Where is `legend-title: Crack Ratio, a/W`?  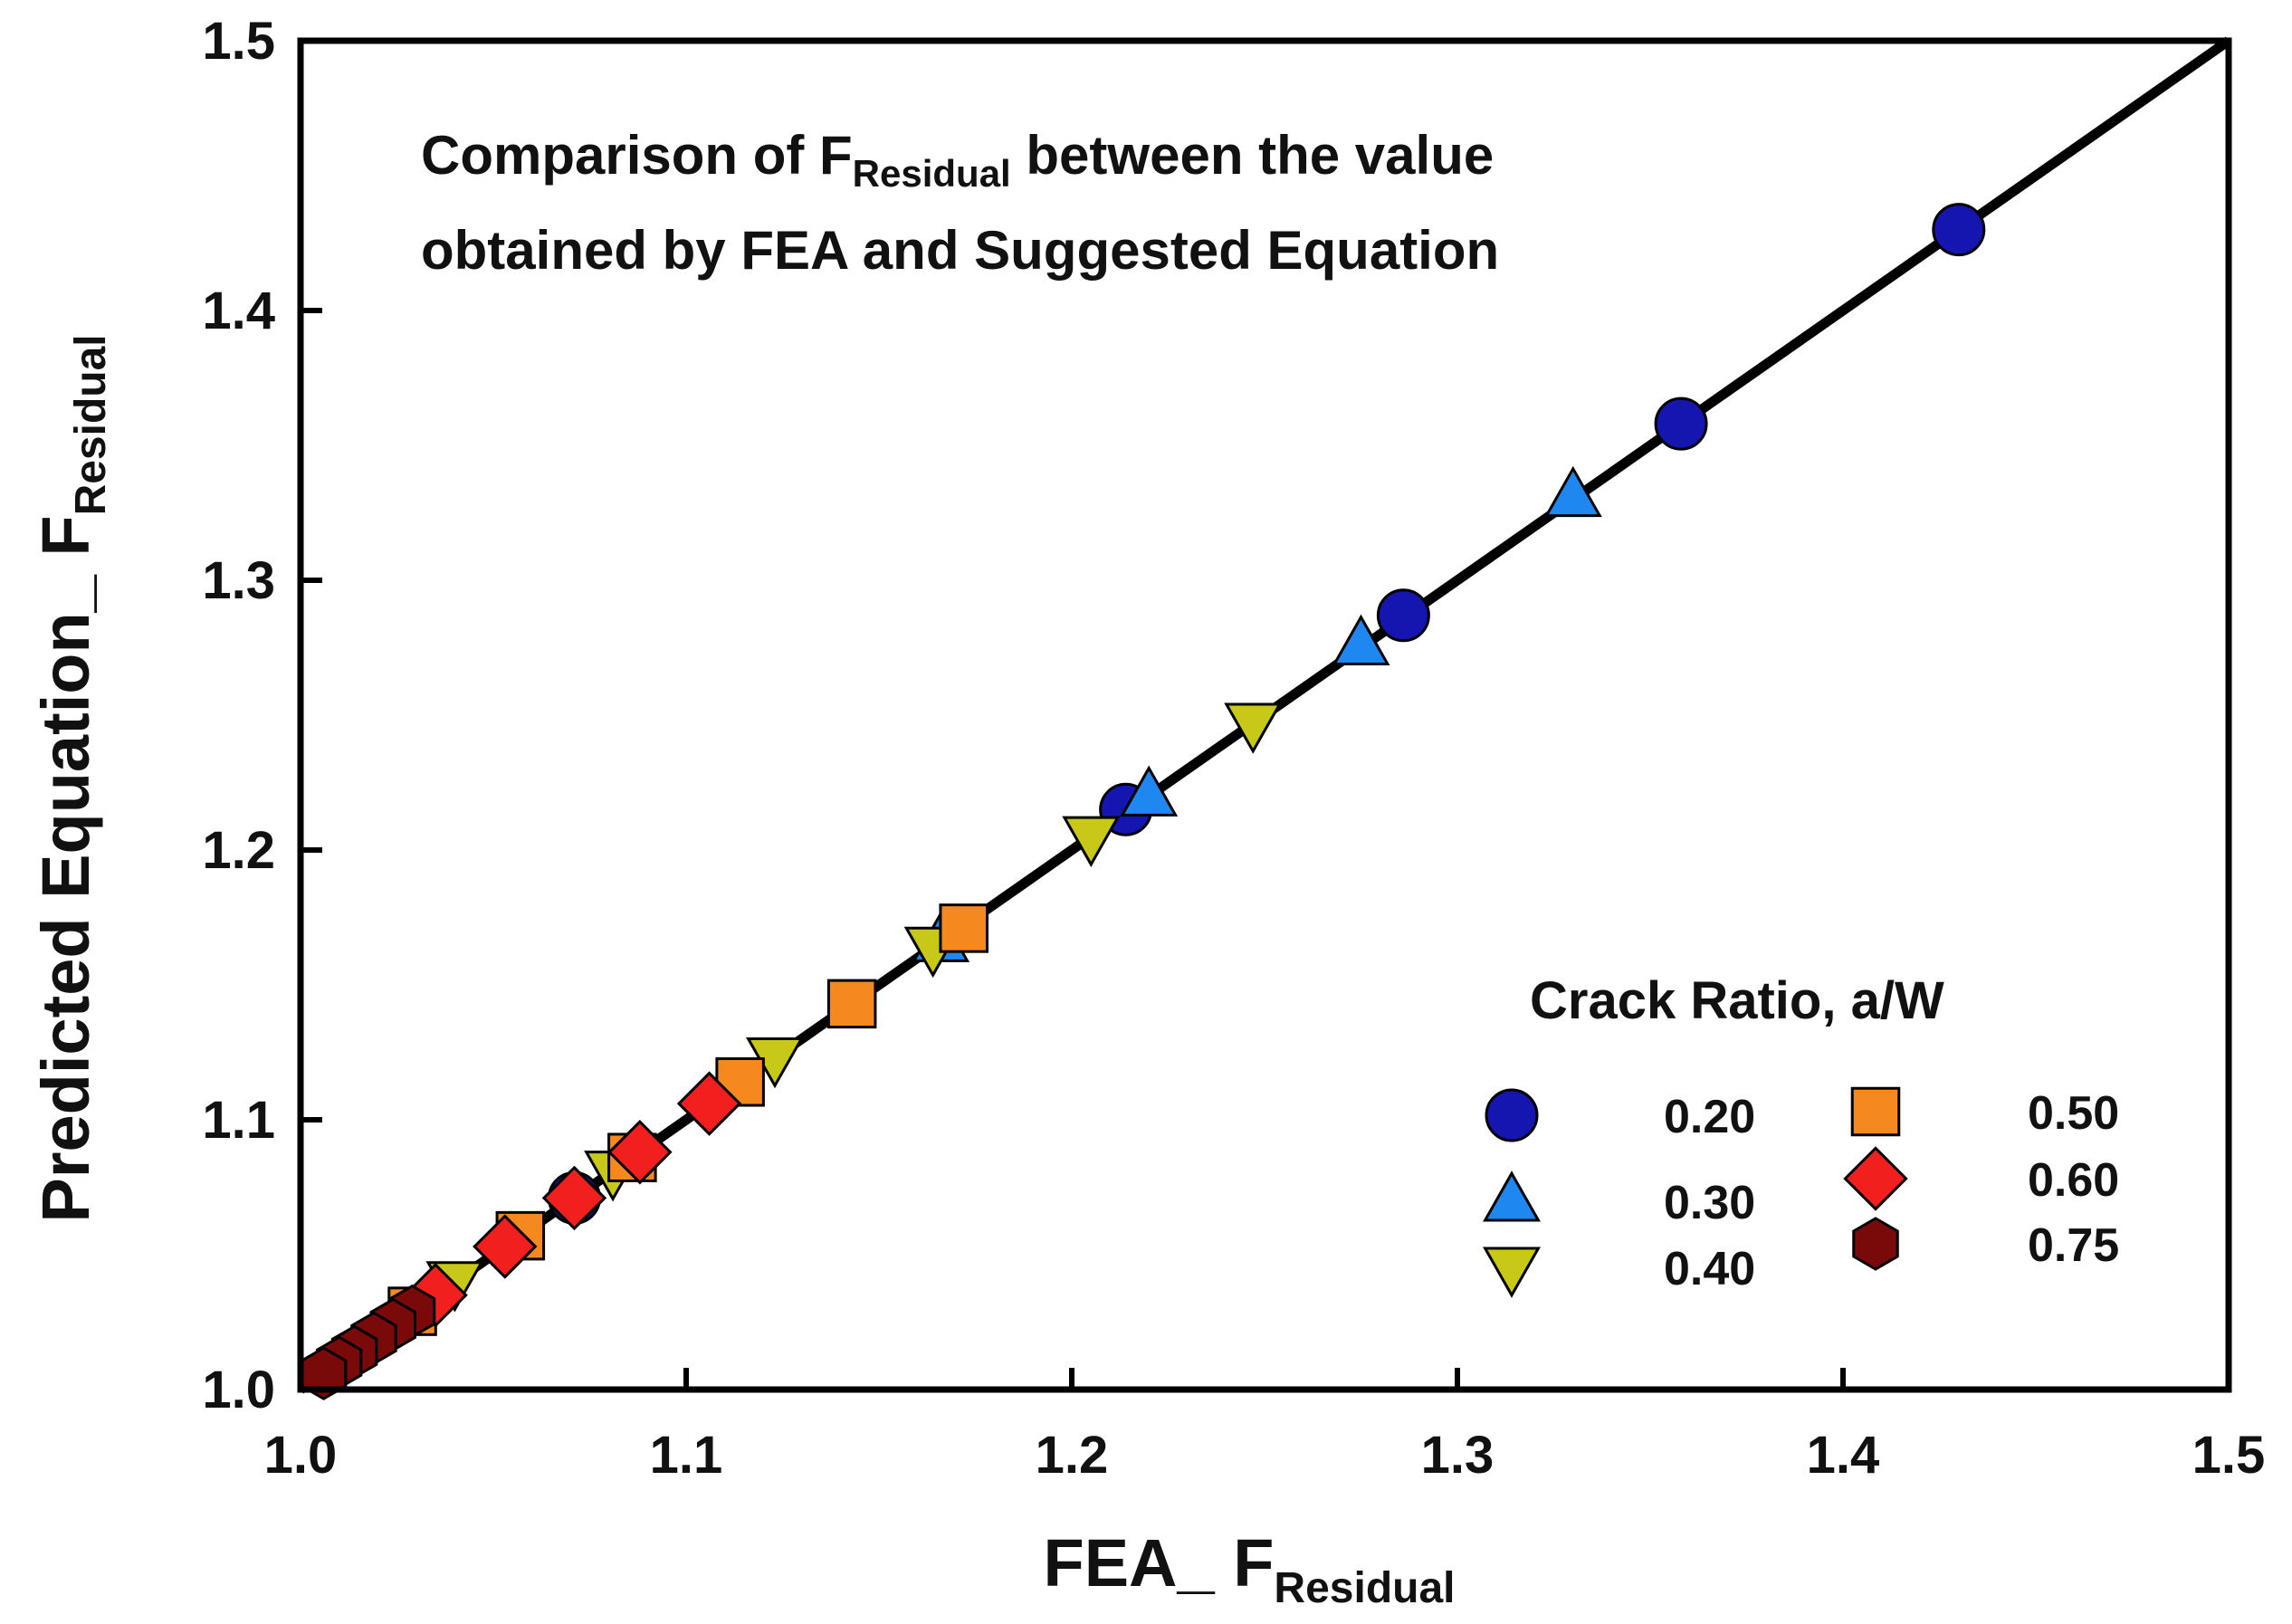 legend-title: Crack Ratio, a/W is located at coordinates (1737, 1000).